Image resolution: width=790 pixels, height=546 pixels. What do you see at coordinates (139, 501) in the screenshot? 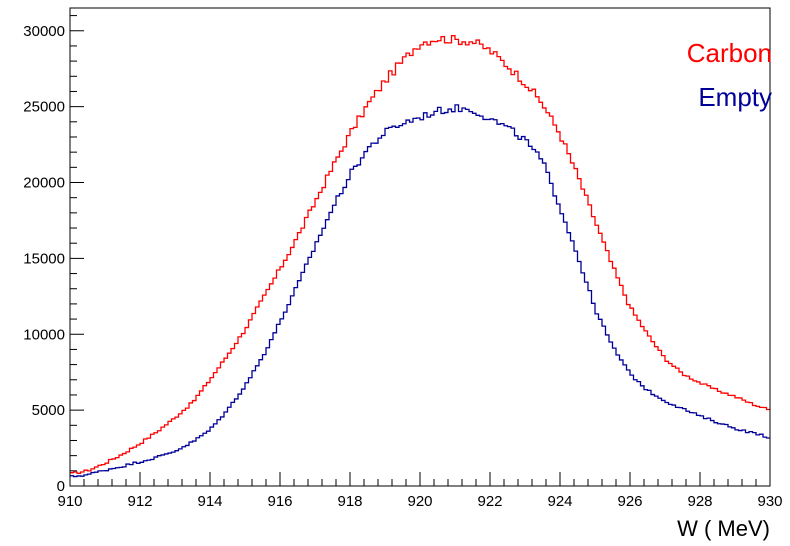
I see `x-tick-label: 912` at bounding box center [139, 501].